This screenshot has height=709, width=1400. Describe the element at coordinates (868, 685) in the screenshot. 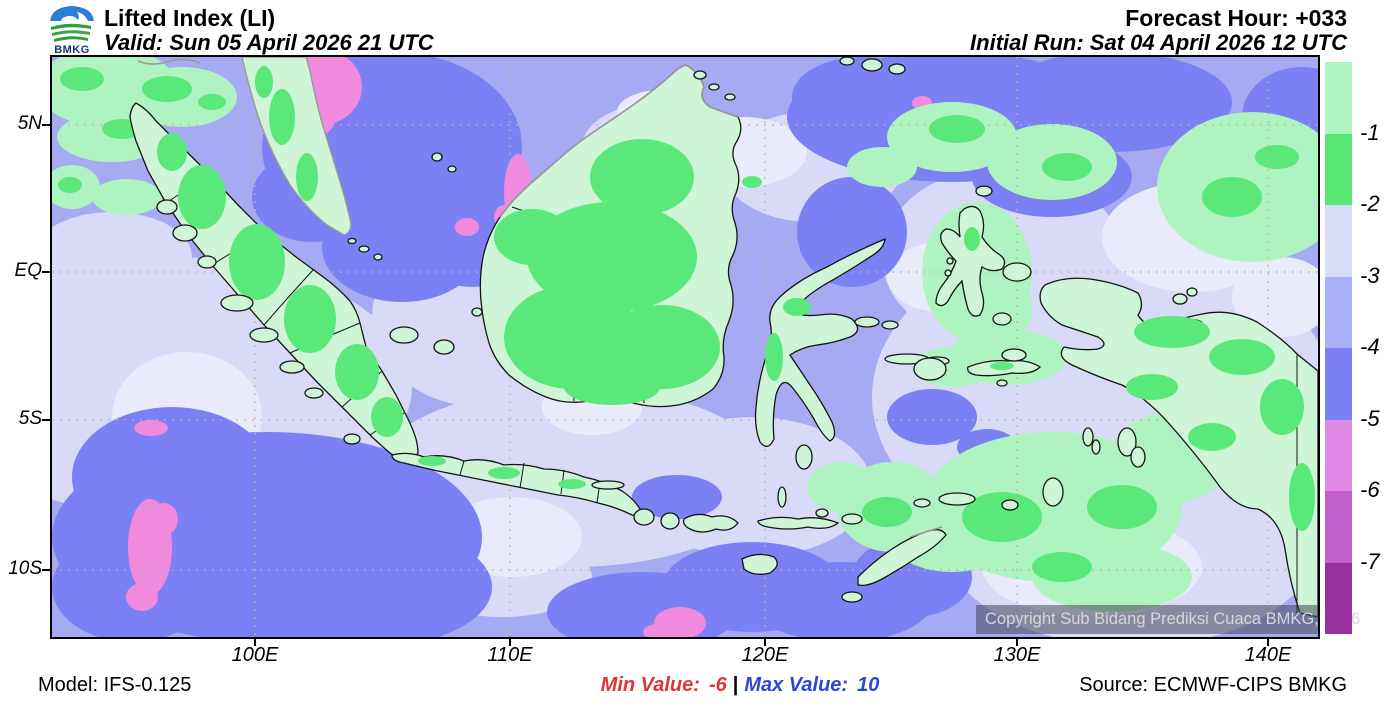

I see `max-value: 10` at that location.